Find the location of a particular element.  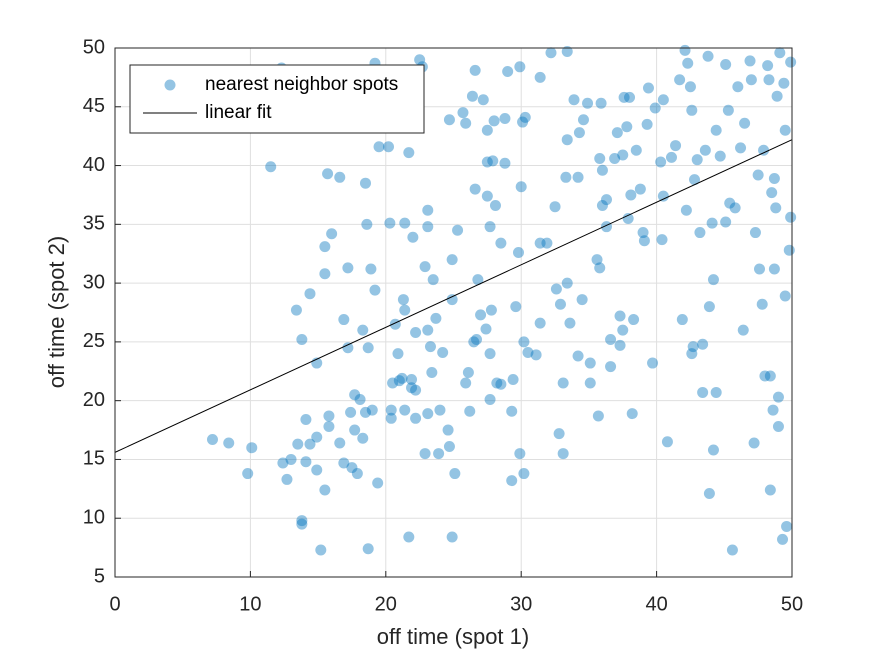

y-axis-label: off time (spot 2) is located at coordinates (56, 312).